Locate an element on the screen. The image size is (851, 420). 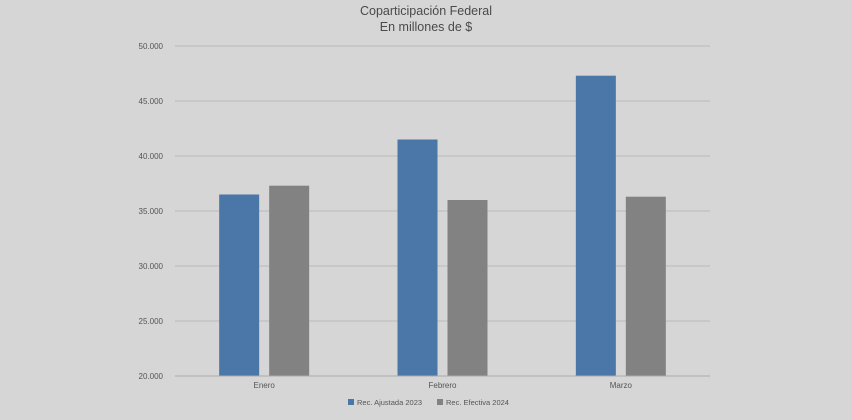
bar-marzo-efectiva-2024 is located at coordinates (645, 286).